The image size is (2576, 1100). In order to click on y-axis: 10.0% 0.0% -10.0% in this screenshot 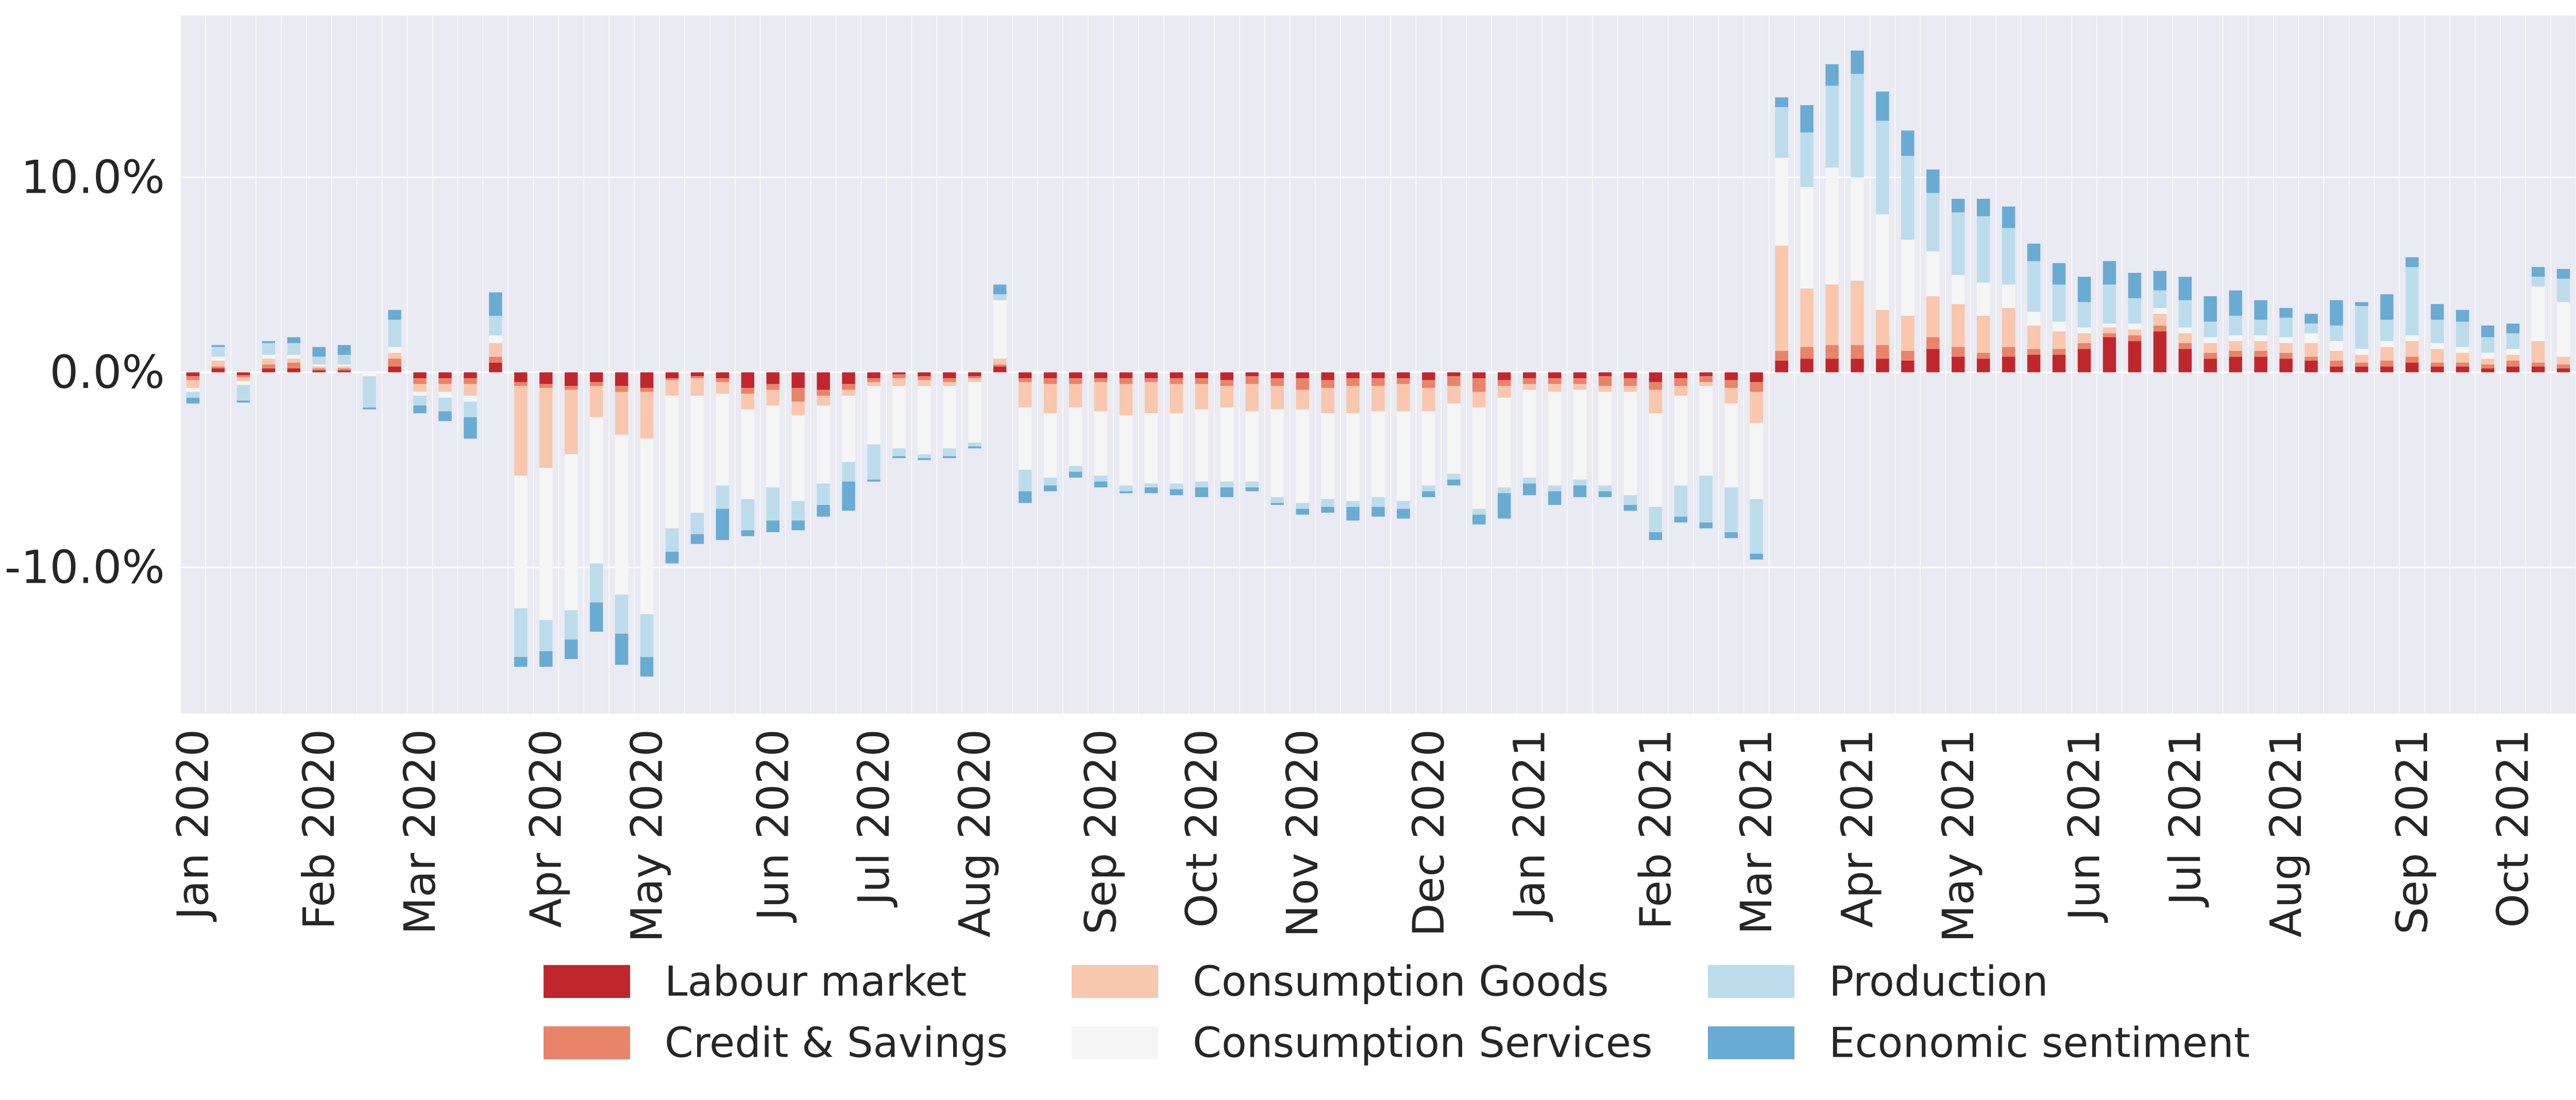, I will do `click(85, 372)`.